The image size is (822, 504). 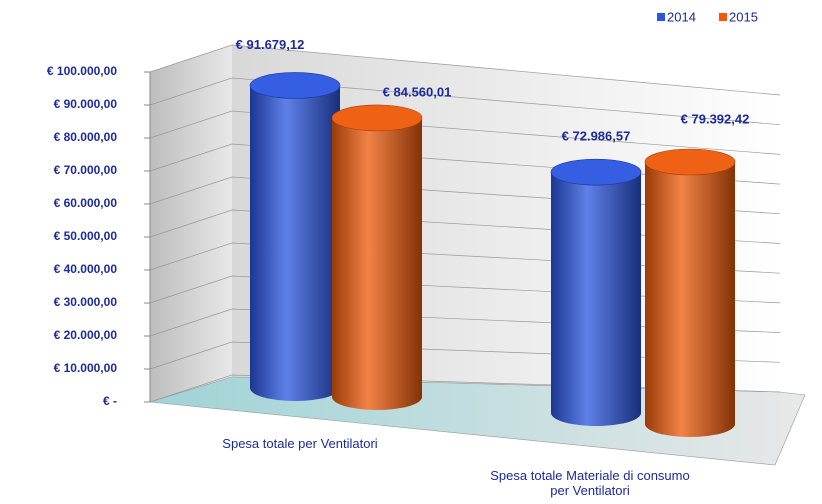 What do you see at coordinates (86, 269) in the screenshot?
I see `y-tick-label: € 40.000,00` at bounding box center [86, 269].